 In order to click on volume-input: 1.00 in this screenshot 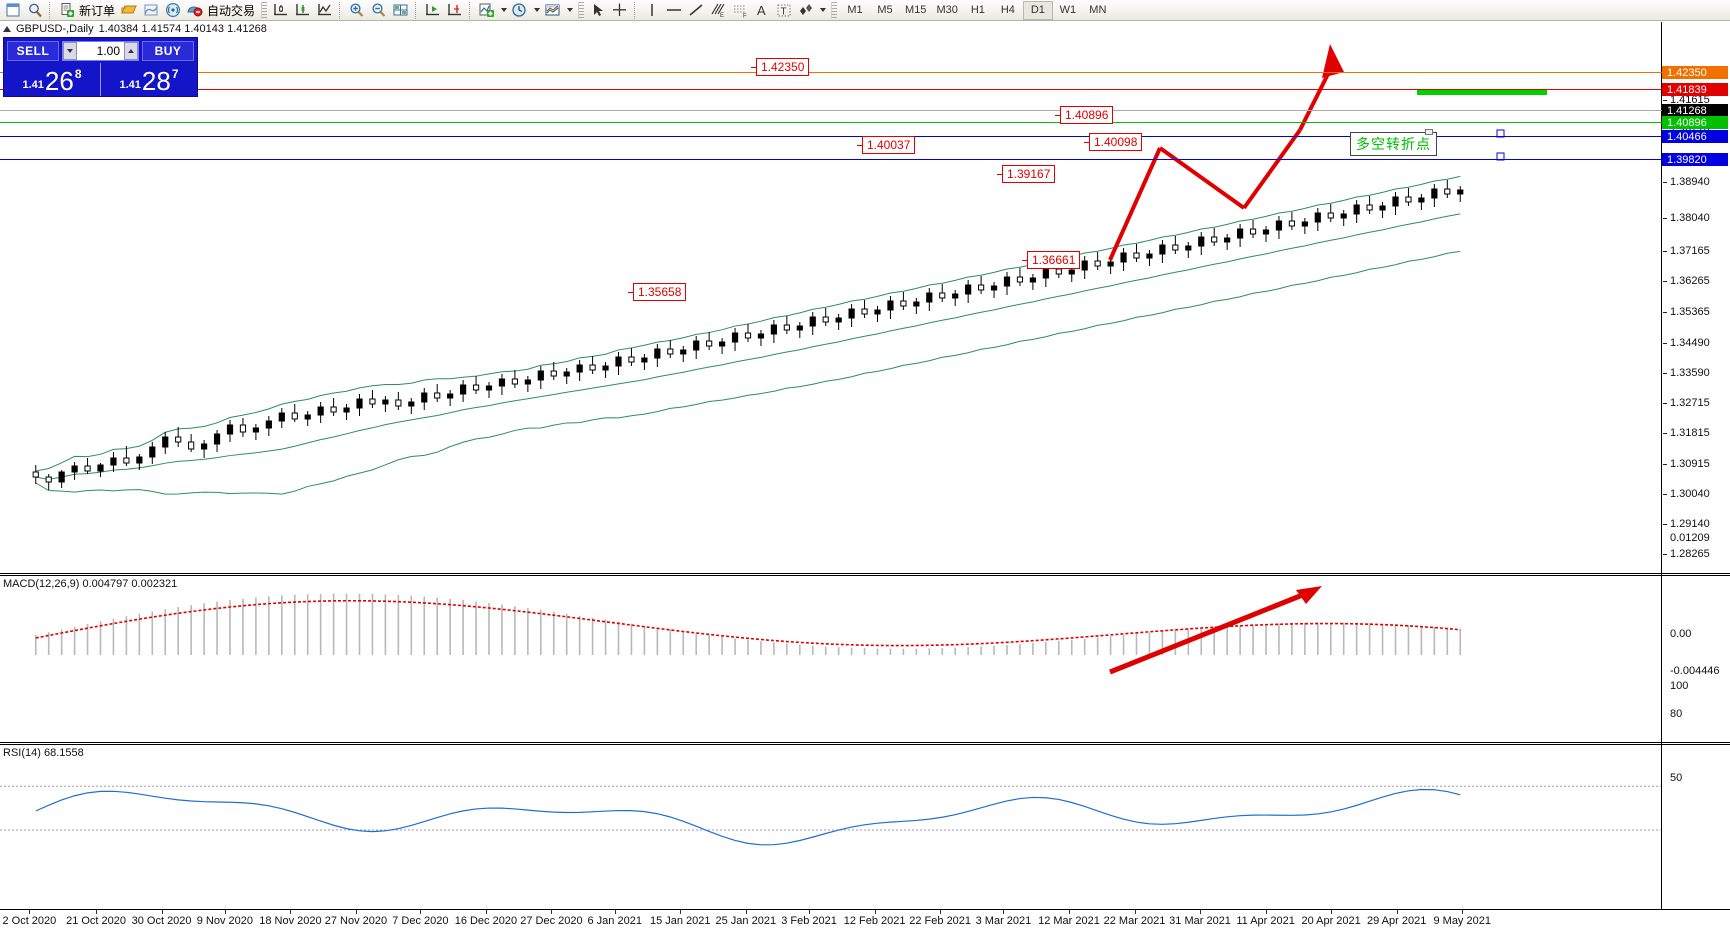, I will do `click(100, 50)`.